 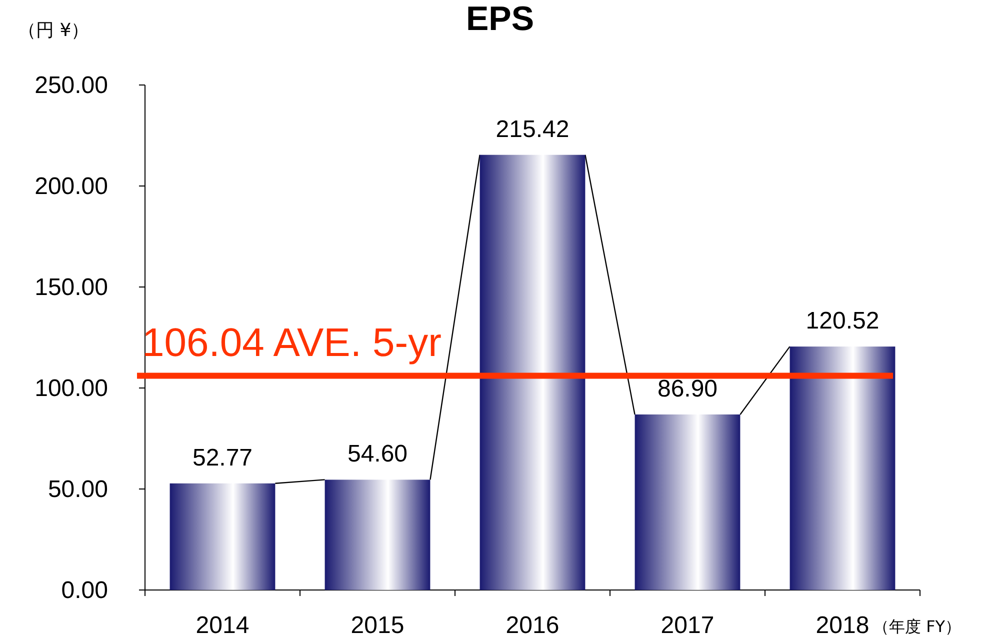 I want to click on chart-title: EPS, so click(x=500, y=19).